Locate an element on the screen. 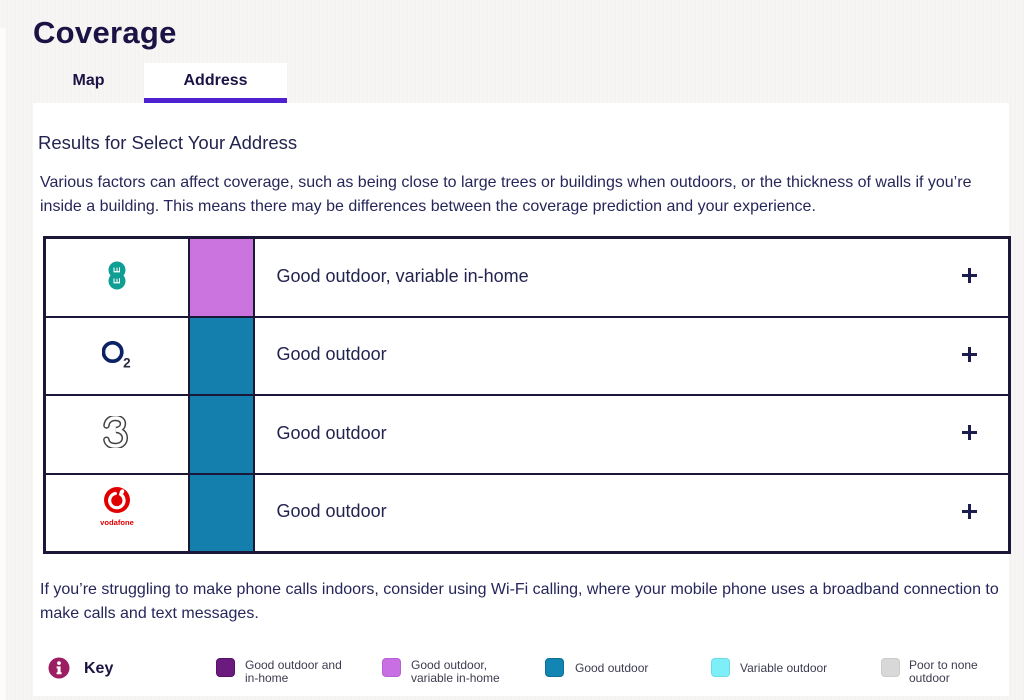 This screenshot has height=700, width=1024. svg-text: vodafone is located at coordinates (117, 522).